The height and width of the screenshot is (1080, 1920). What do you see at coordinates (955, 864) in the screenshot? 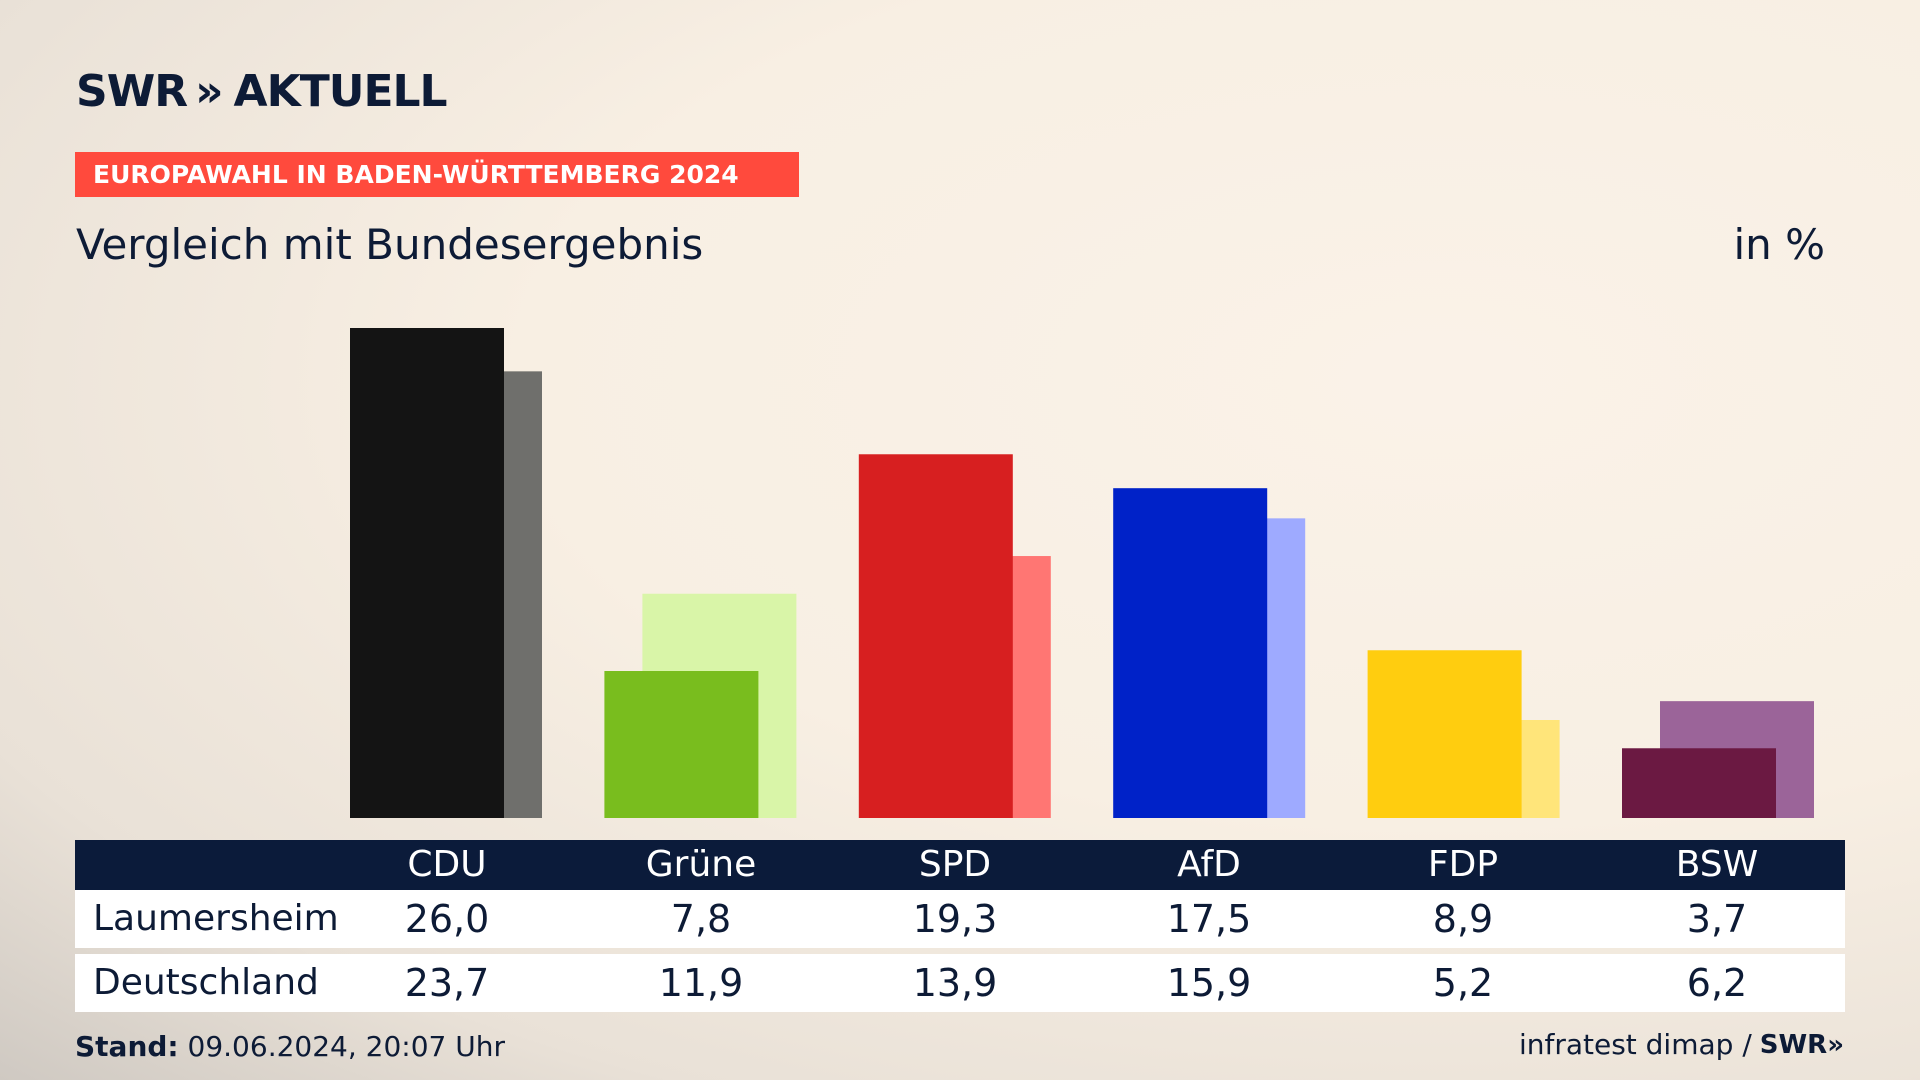
I see `party-header: SPD` at bounding box center [955, 864].